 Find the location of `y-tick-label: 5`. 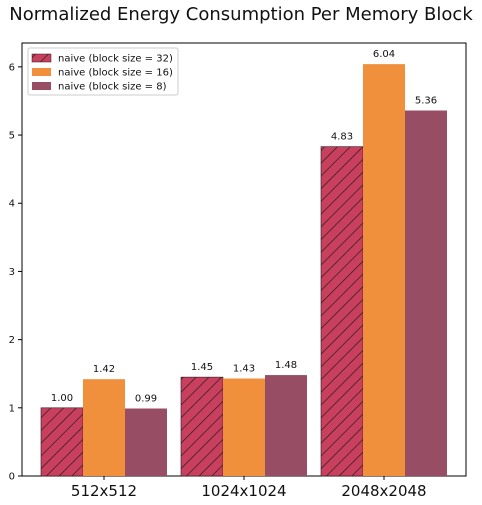

y-tick-label: 5 is located at coordinates (12, 136).